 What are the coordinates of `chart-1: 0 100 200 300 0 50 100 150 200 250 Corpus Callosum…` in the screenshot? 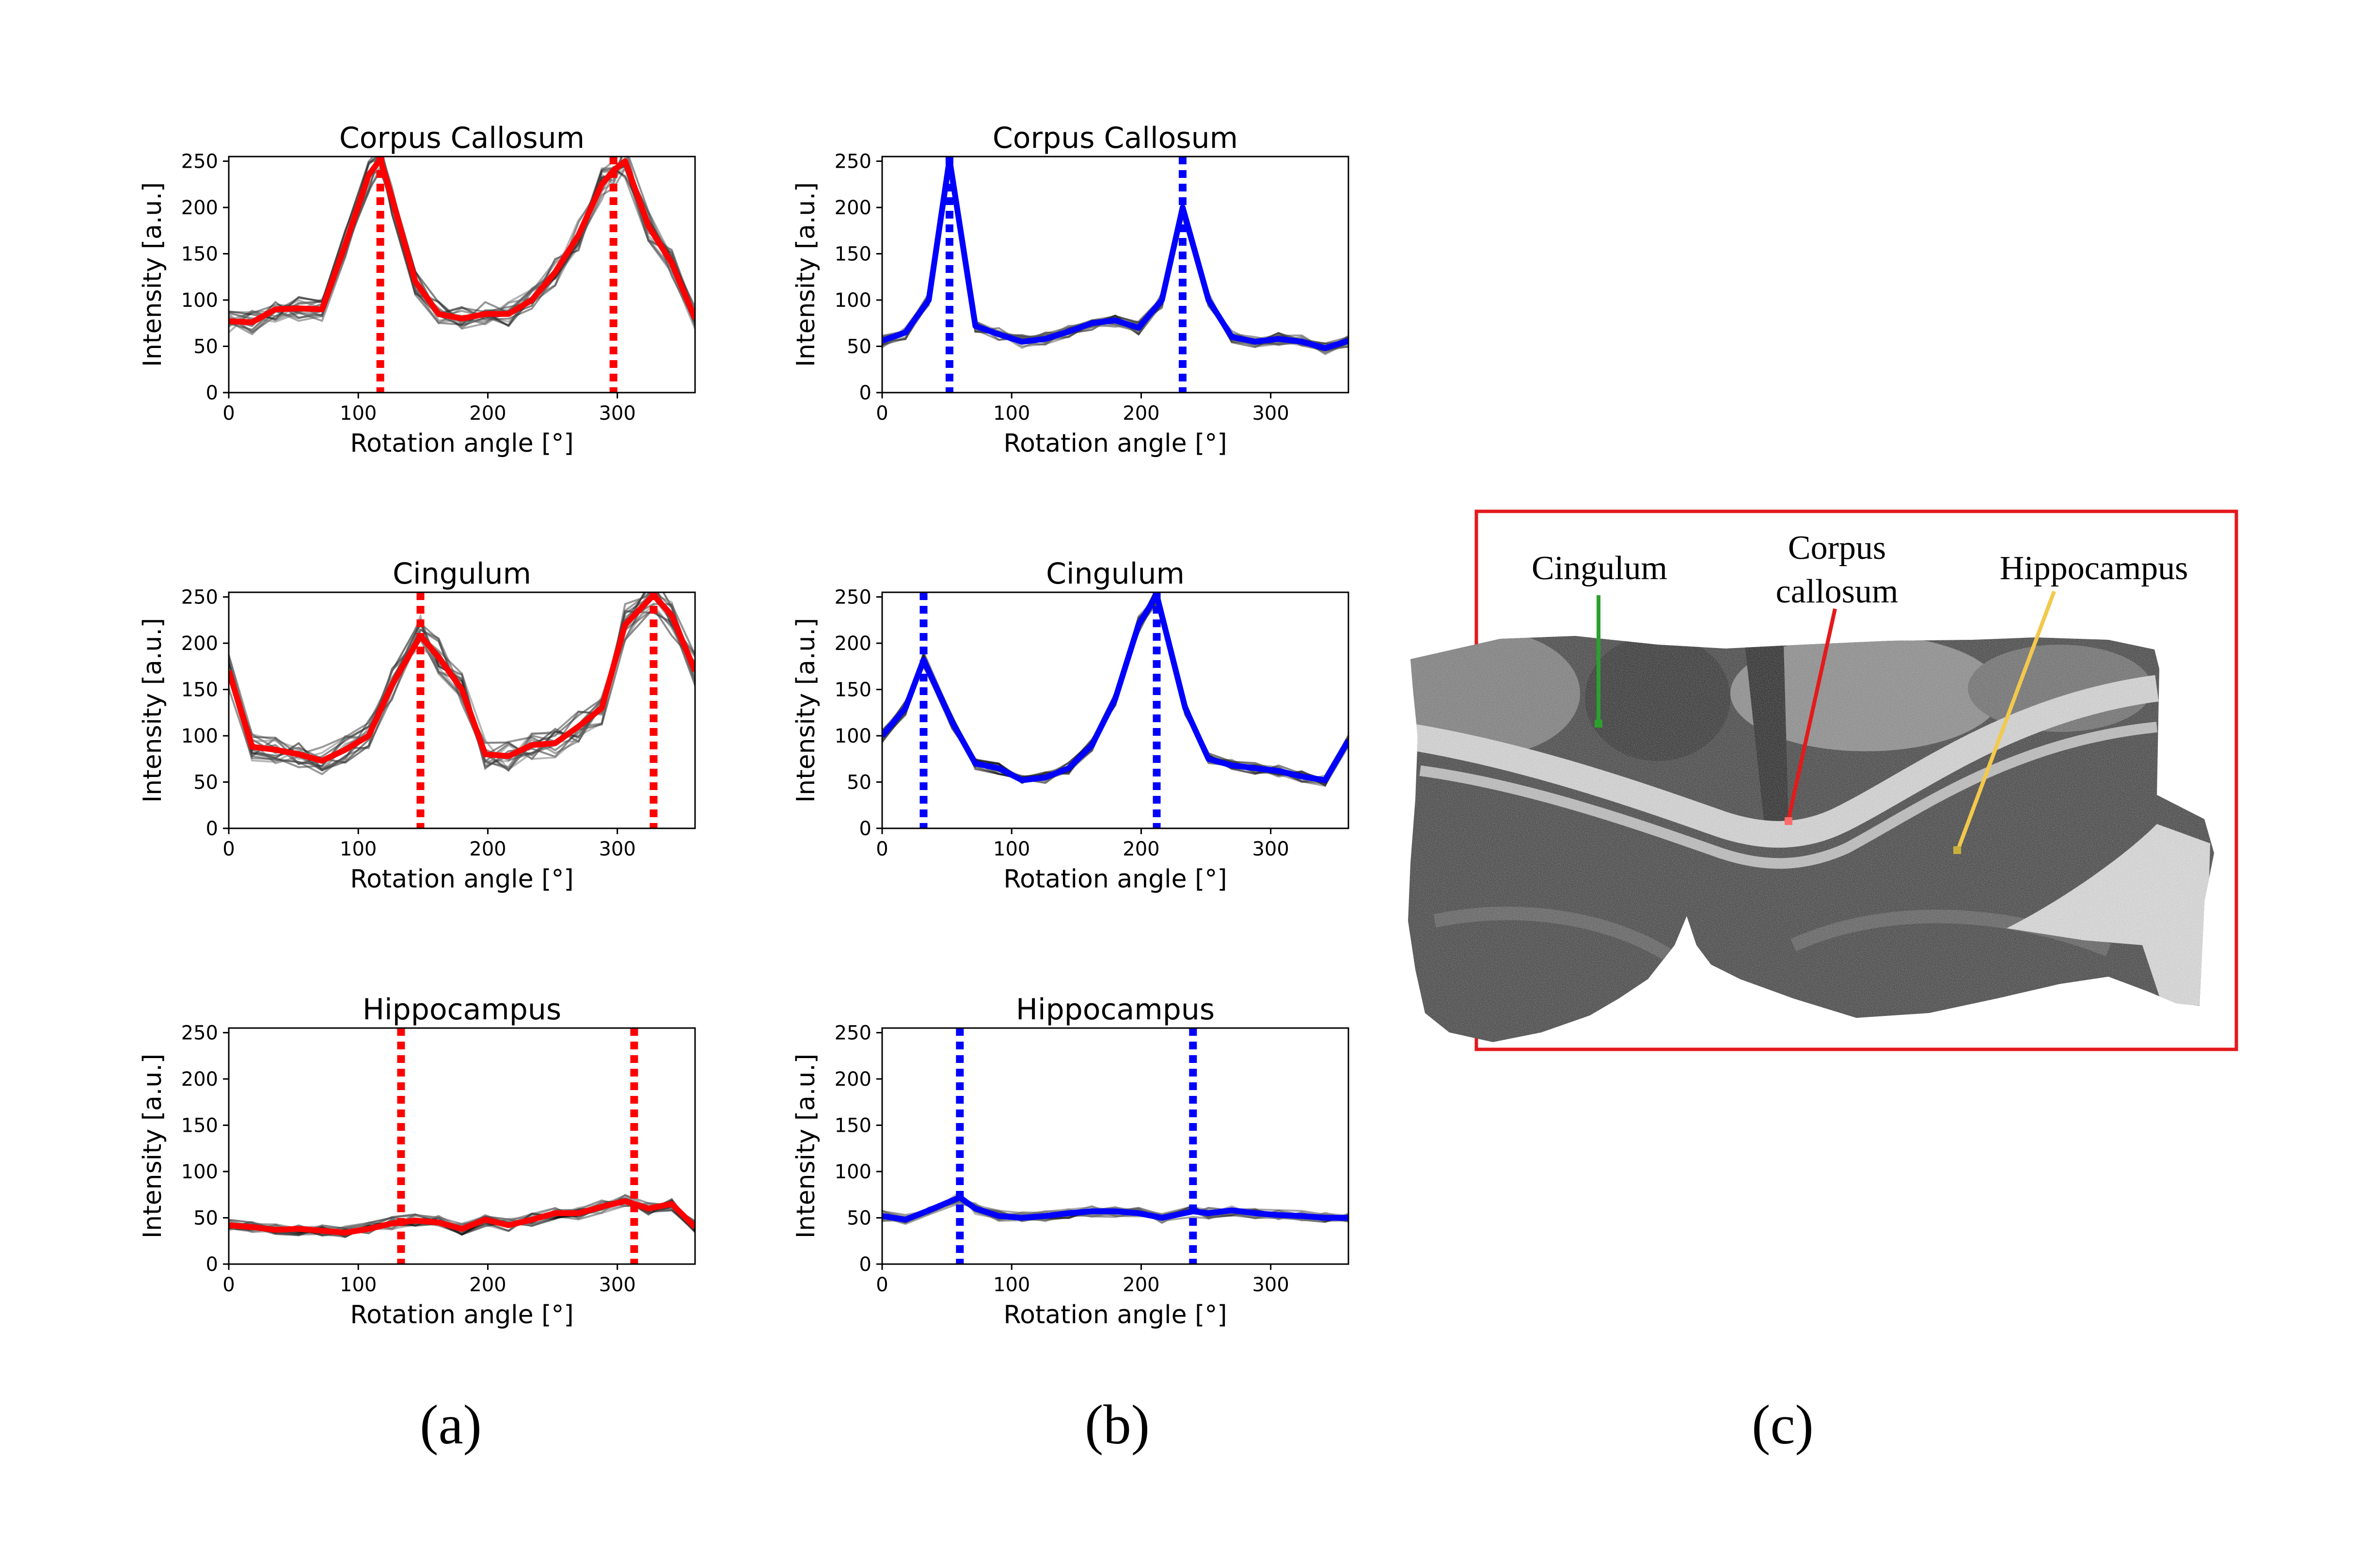 It's located at (417, 289).